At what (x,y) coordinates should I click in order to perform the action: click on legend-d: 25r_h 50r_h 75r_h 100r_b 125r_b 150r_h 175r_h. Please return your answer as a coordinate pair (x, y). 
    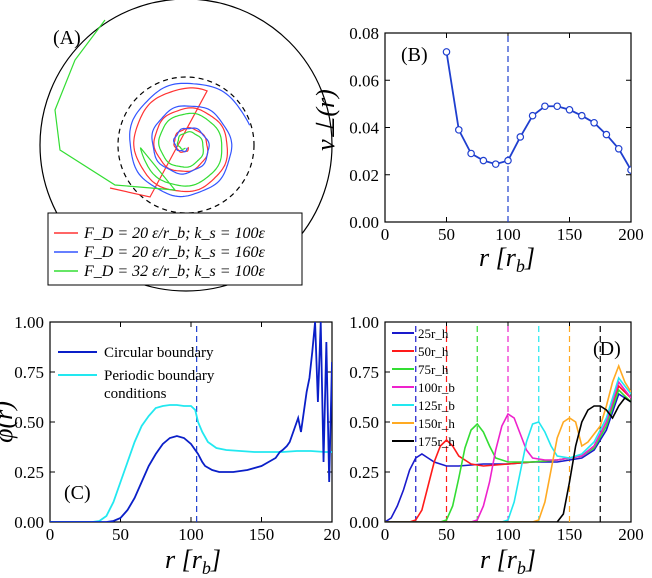
    Looking at the image, I should click on (423, 387).